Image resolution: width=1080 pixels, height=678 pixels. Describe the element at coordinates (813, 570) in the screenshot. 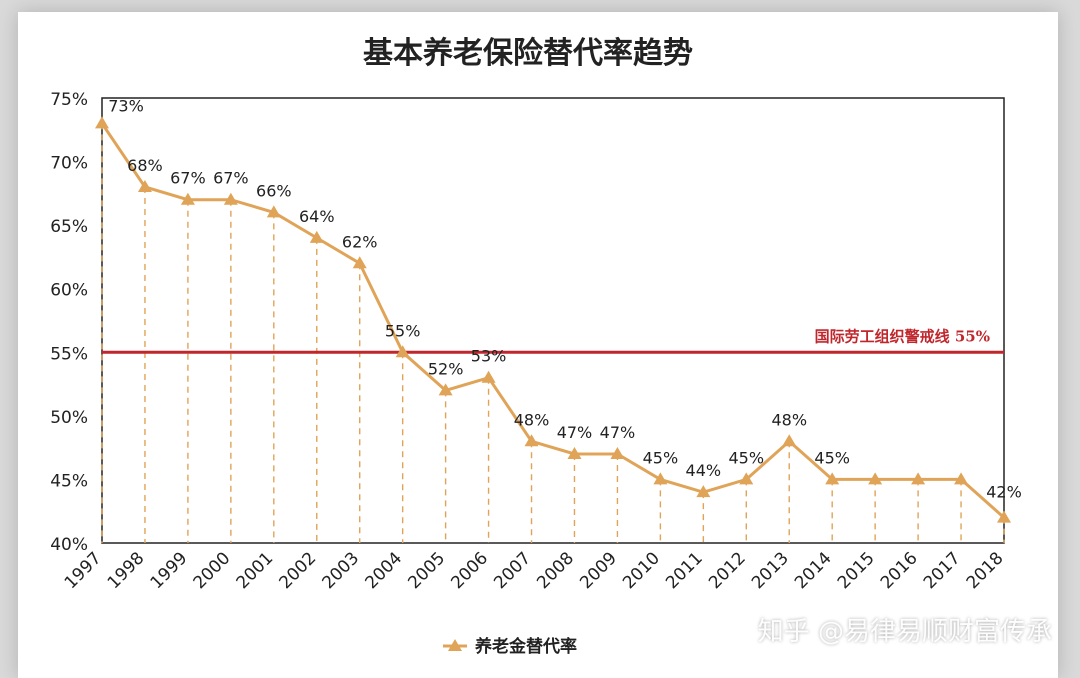

I see `x-tick-label: 2014` at that location.